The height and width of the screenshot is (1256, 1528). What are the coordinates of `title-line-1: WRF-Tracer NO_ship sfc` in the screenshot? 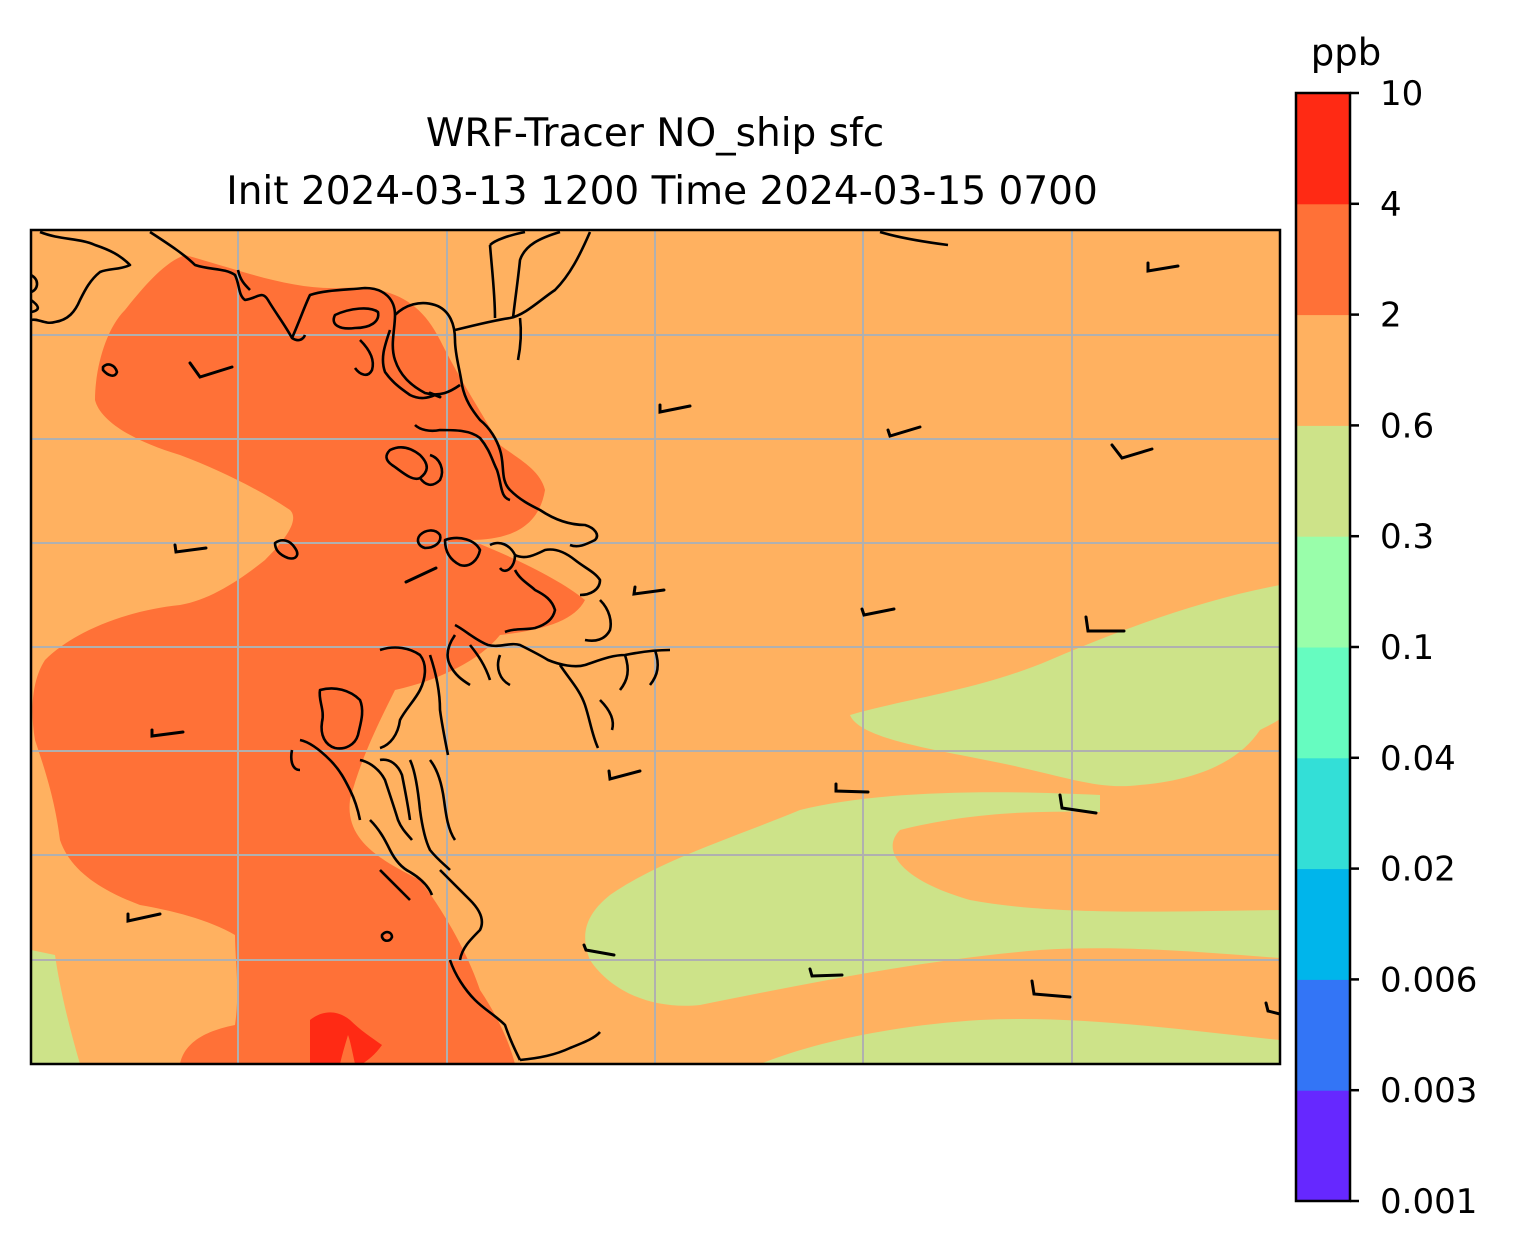 It's located at (655, 133).